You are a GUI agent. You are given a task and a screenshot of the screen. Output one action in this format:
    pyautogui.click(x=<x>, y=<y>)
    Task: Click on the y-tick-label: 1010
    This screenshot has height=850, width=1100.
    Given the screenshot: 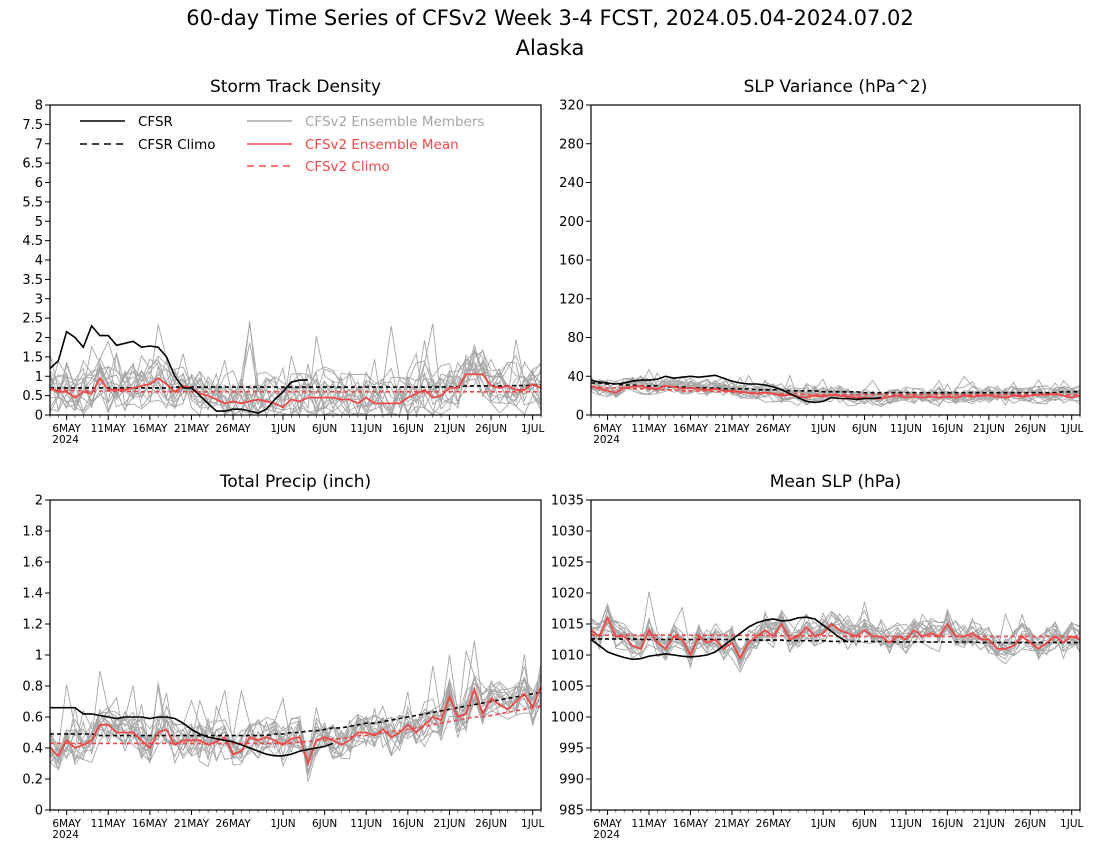 What is the action you would take?
    pyautogui.click(x=567, y=656)
    